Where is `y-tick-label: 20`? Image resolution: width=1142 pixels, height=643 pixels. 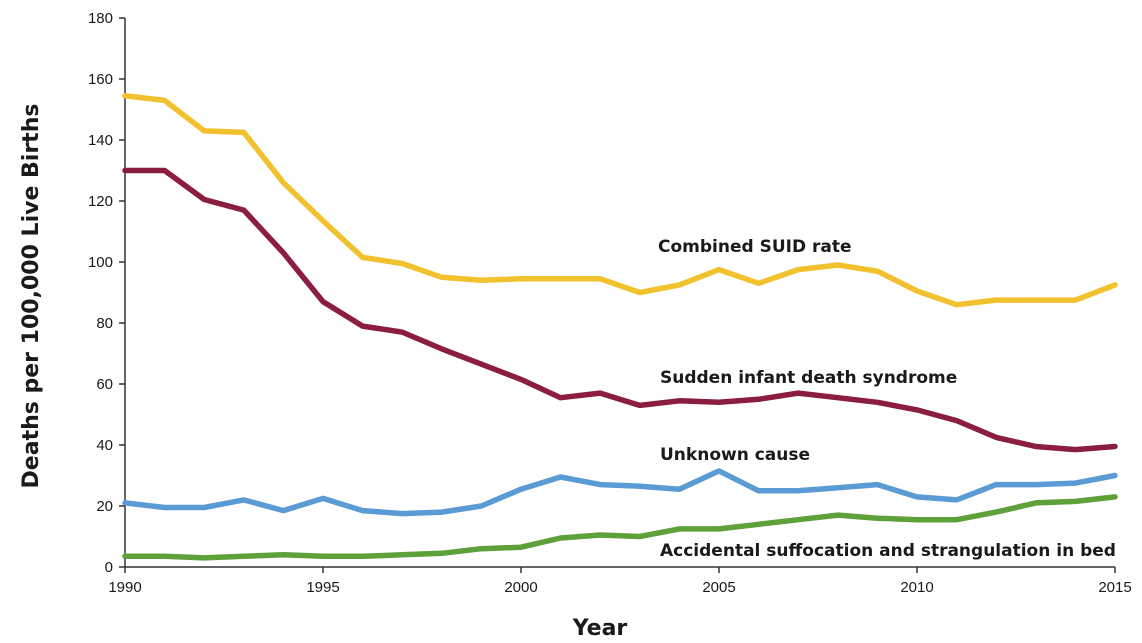 y-tick-label: 20 is located at coordinates (104, 506).